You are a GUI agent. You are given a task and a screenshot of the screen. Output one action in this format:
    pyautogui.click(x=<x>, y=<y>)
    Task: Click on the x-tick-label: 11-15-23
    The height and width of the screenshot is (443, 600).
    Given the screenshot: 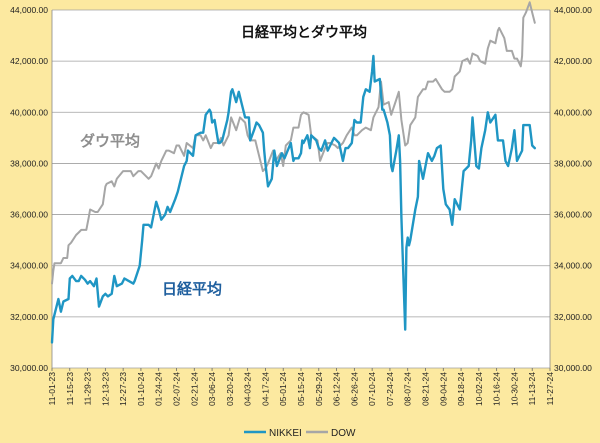 What is the action you would take?
    pyautogui.click(x=70, y=389)
    